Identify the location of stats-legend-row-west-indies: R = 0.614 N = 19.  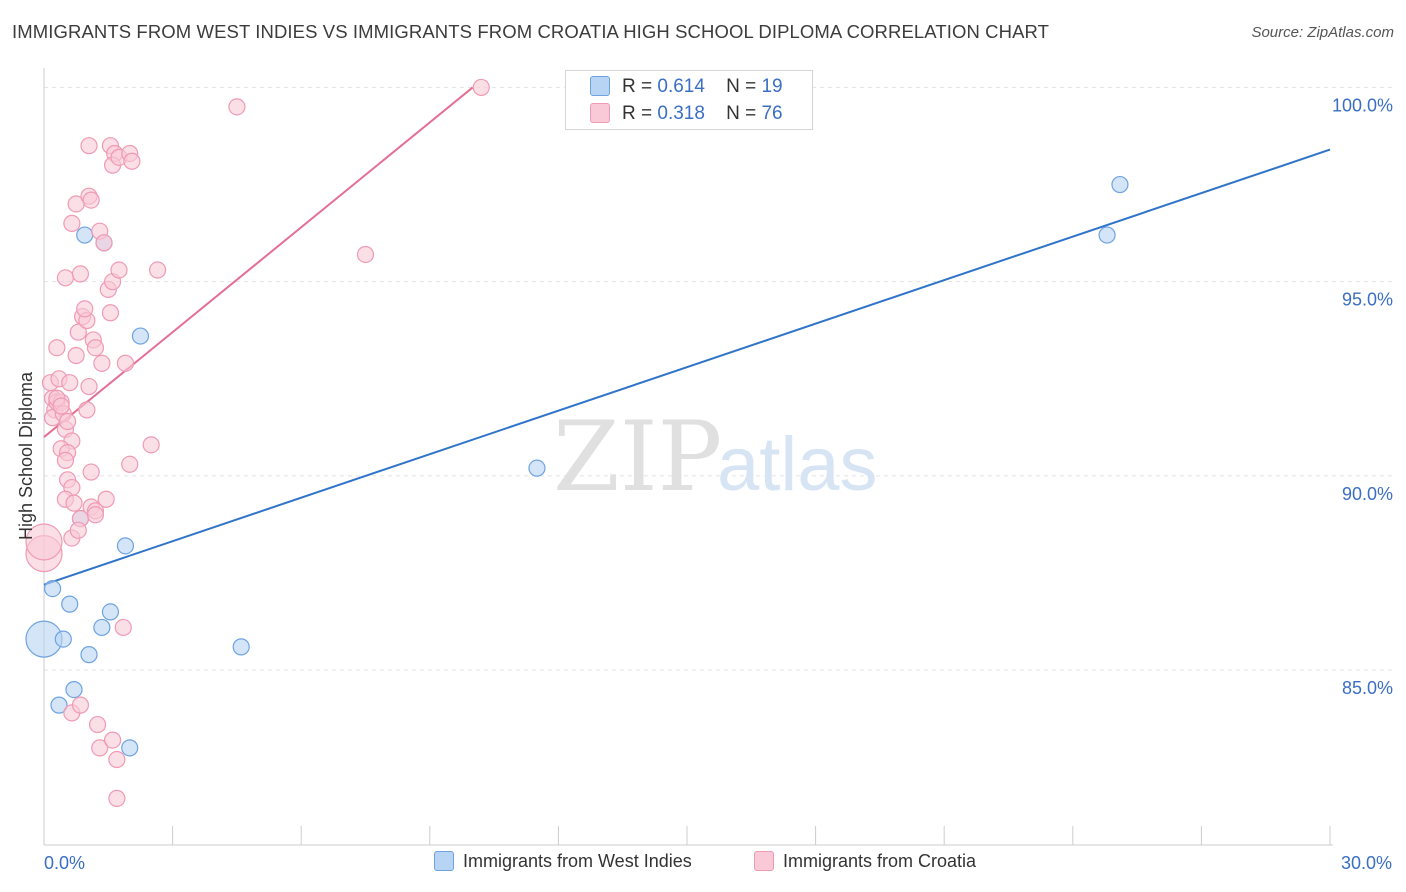
(686, 87).